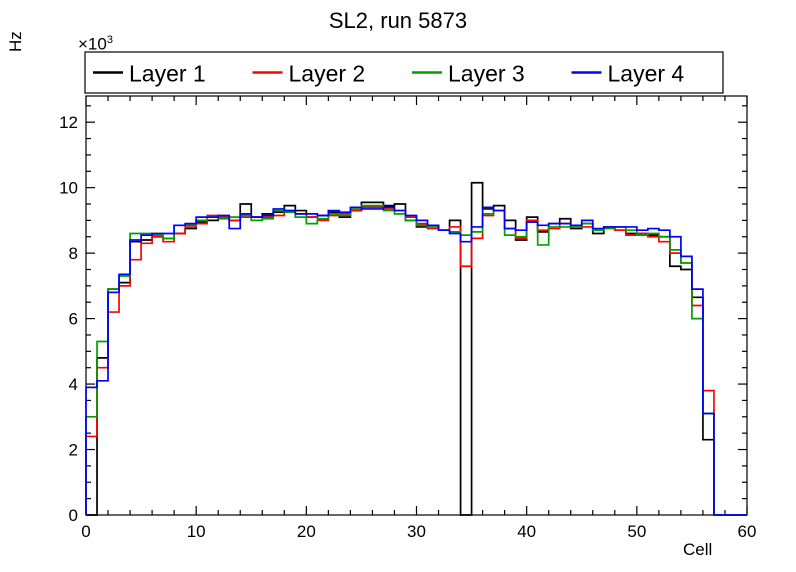  I want to click on y-tick-label: 0, so click(73, 515).